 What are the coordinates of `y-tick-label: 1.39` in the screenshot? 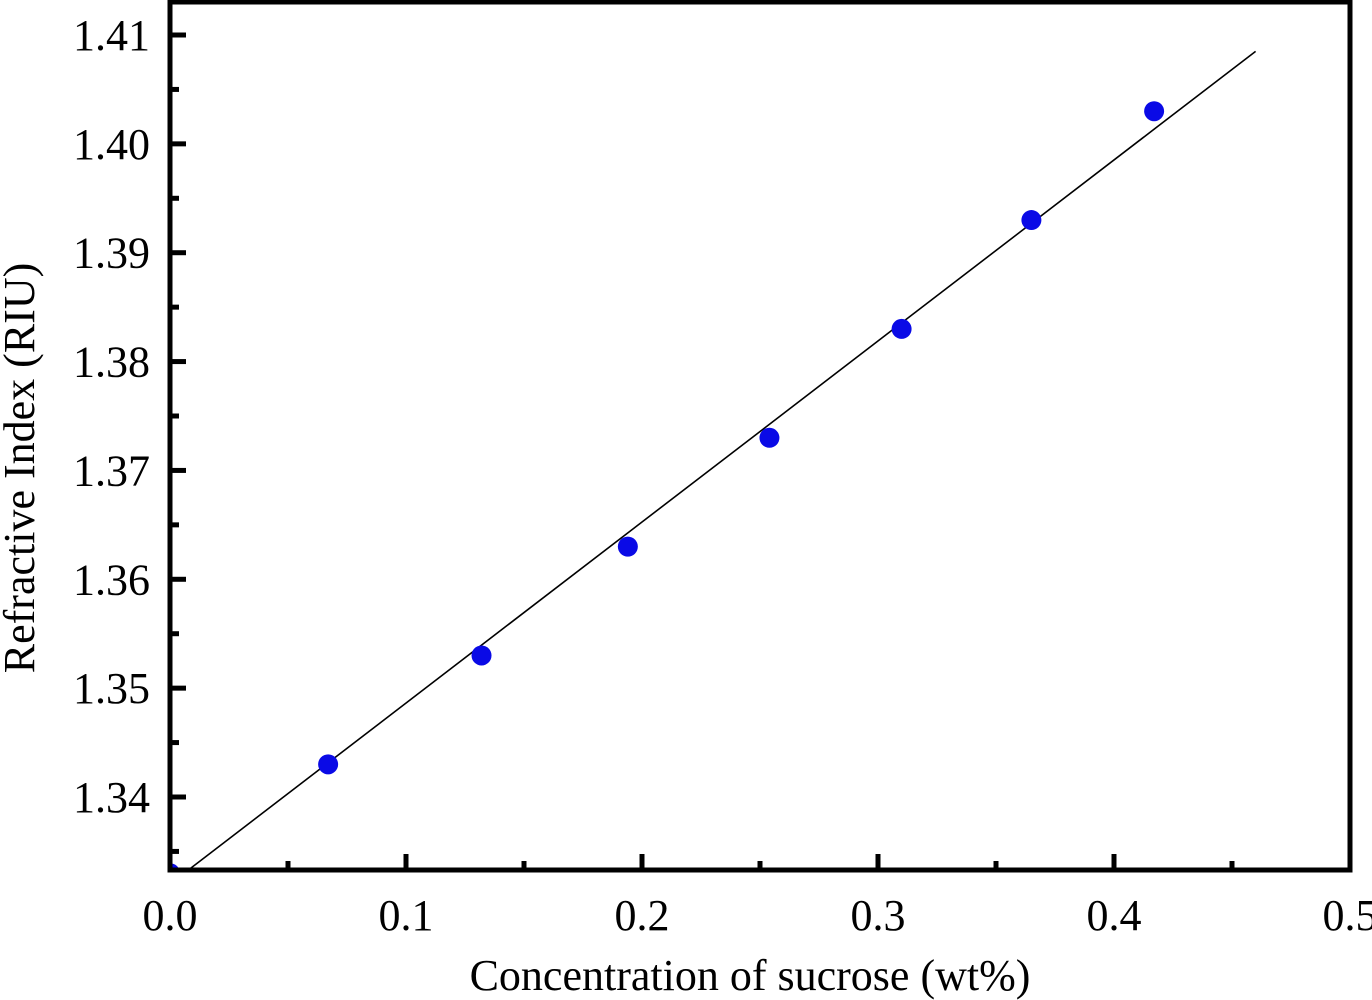 It's located at (111, 253).